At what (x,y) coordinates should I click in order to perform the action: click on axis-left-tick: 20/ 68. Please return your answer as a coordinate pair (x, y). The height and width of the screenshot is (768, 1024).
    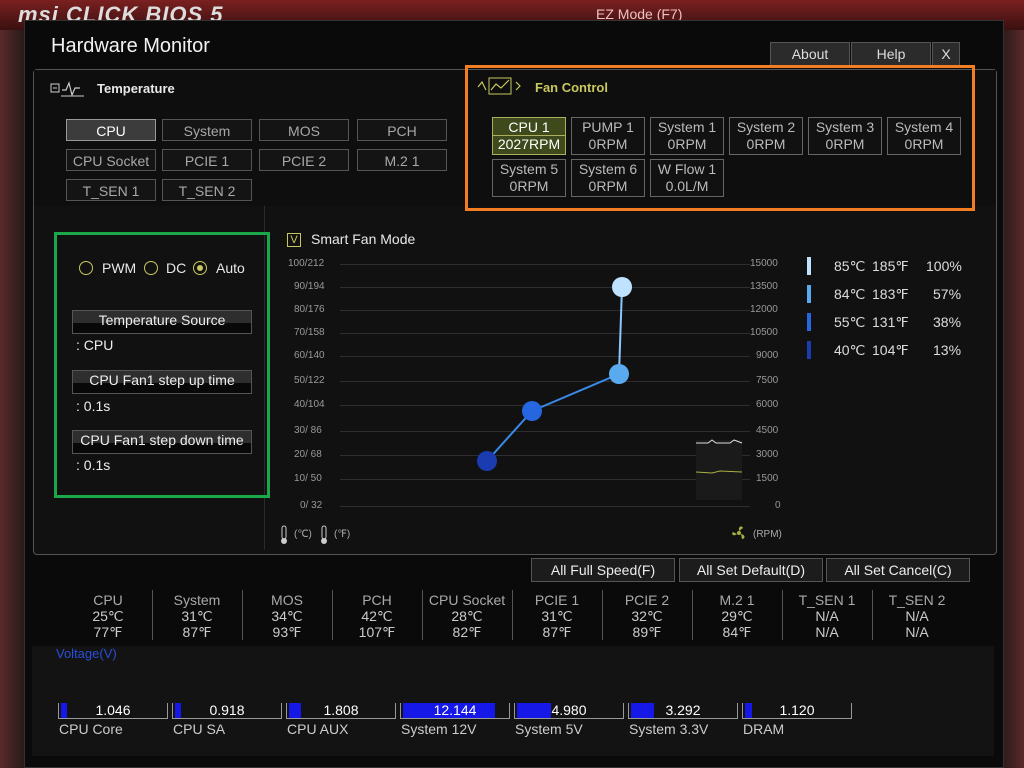
    Looking at the image, I should click on (308, 454).